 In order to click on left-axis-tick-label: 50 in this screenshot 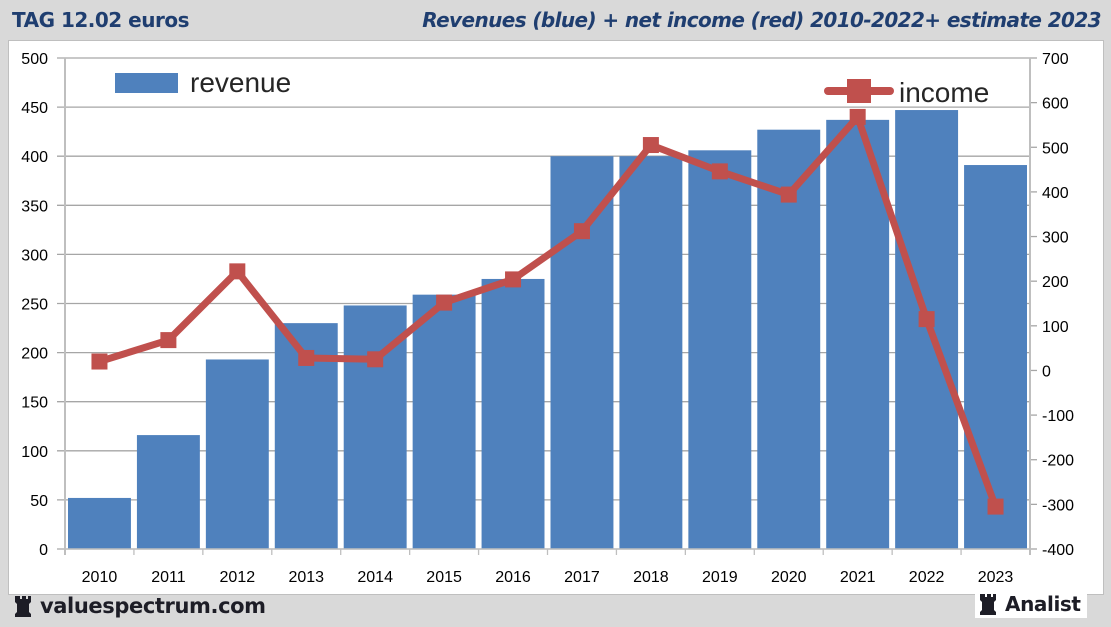, I will do `click(39, 501)`.